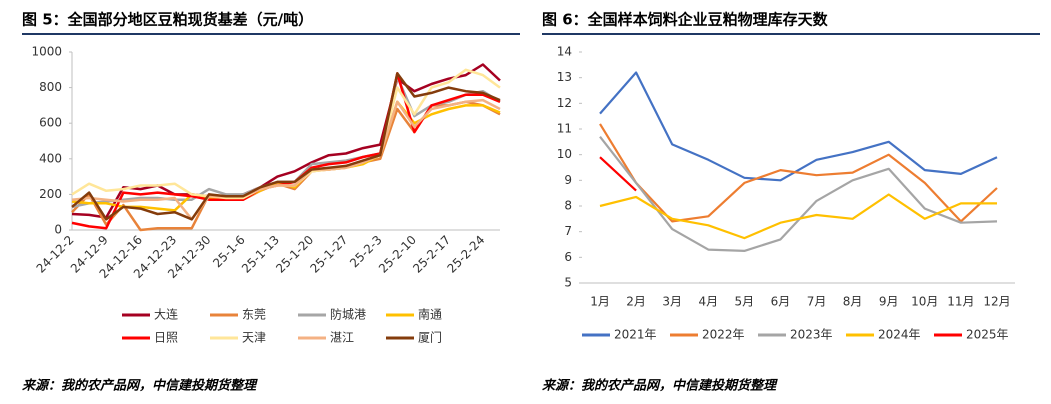 This screenshot has height=404, width=1051. What do you see at coordinates (58, 230) in the screenshot?
I see `y-tick-label: 0` at bounding box center [58, 230].